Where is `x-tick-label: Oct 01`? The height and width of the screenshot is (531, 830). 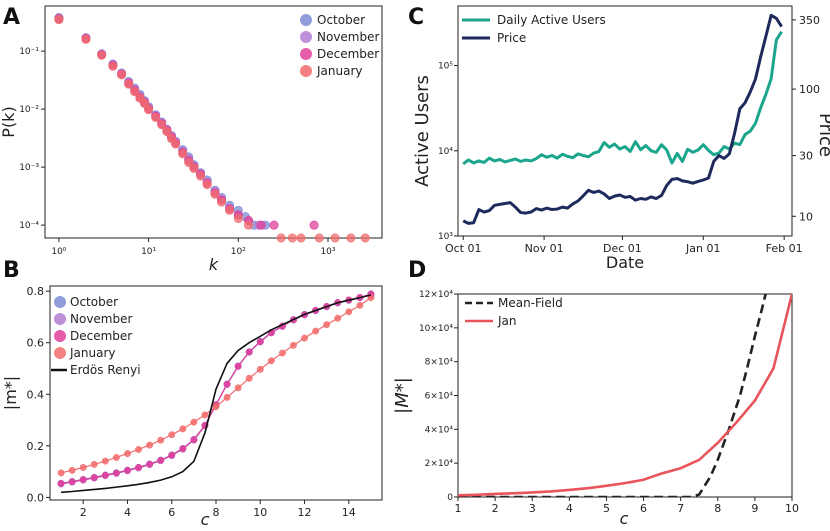
x-tick-label: Oct 01 is located at coordinates (463, 248).